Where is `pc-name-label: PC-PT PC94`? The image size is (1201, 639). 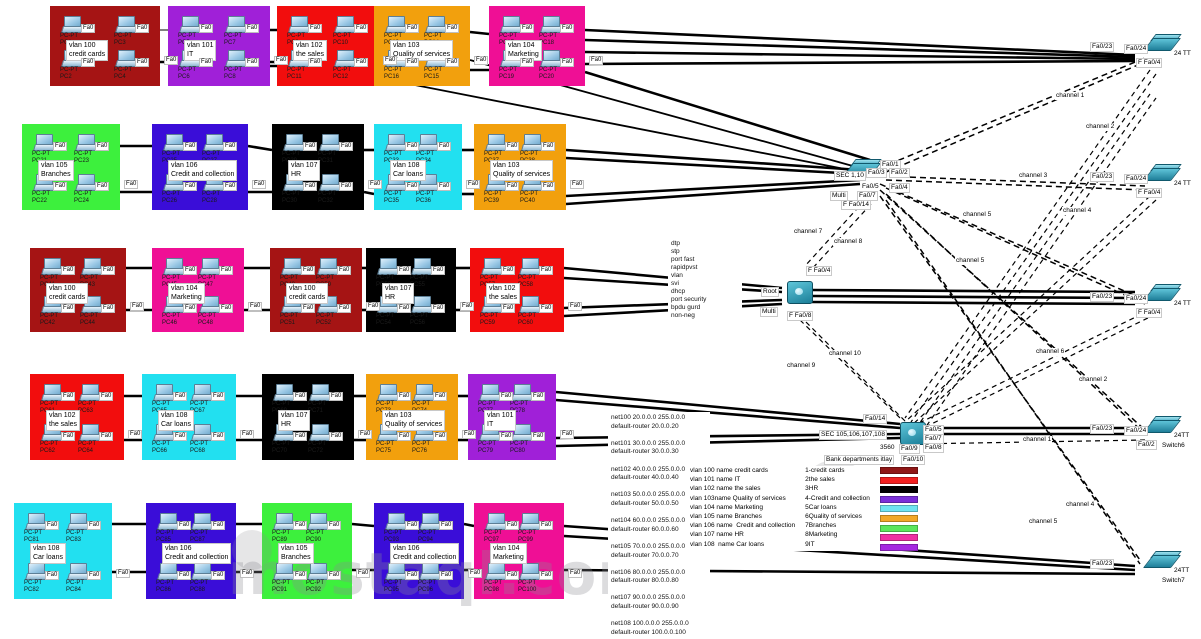 pc-name-label: PC-PT PC94 is located at coordinates (427, 536).